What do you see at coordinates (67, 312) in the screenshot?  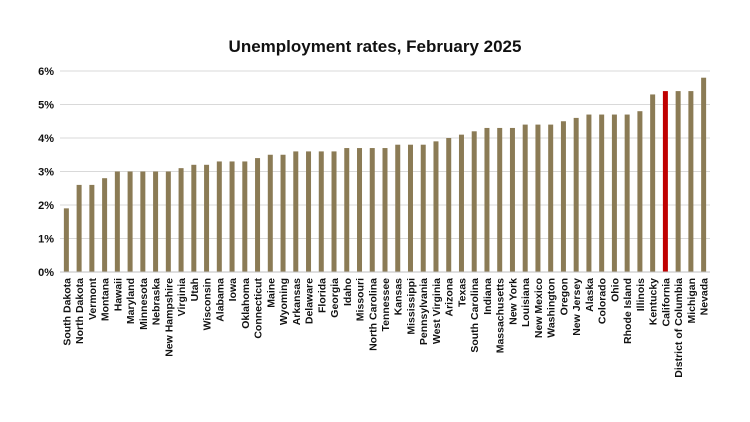 I see `x-tick-label: South Dakota` at bounding box center [67, 312].